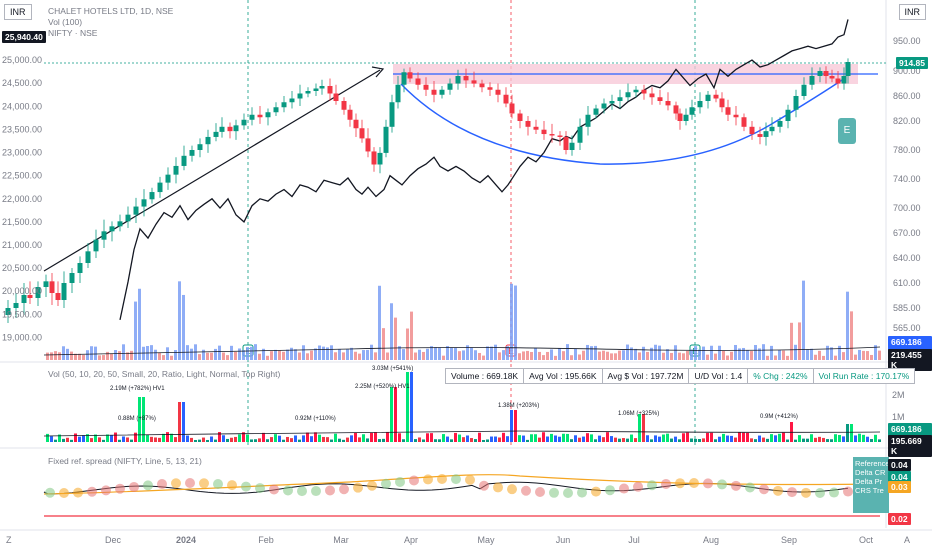 The width and height of the screenshot is (932, 550). What do you see at coordinates (18, 12) in the screenshot?
I see `currency-selector-left: INR` at bounding box center [18, 12].